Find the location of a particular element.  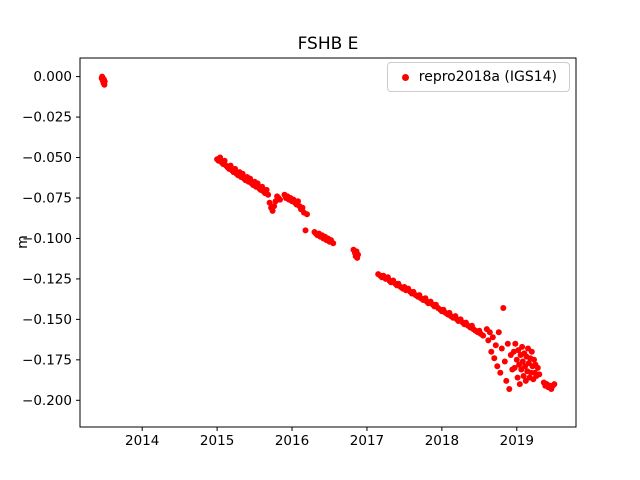

y-tick-label: −0.050 is located at coordinates (47, 158).